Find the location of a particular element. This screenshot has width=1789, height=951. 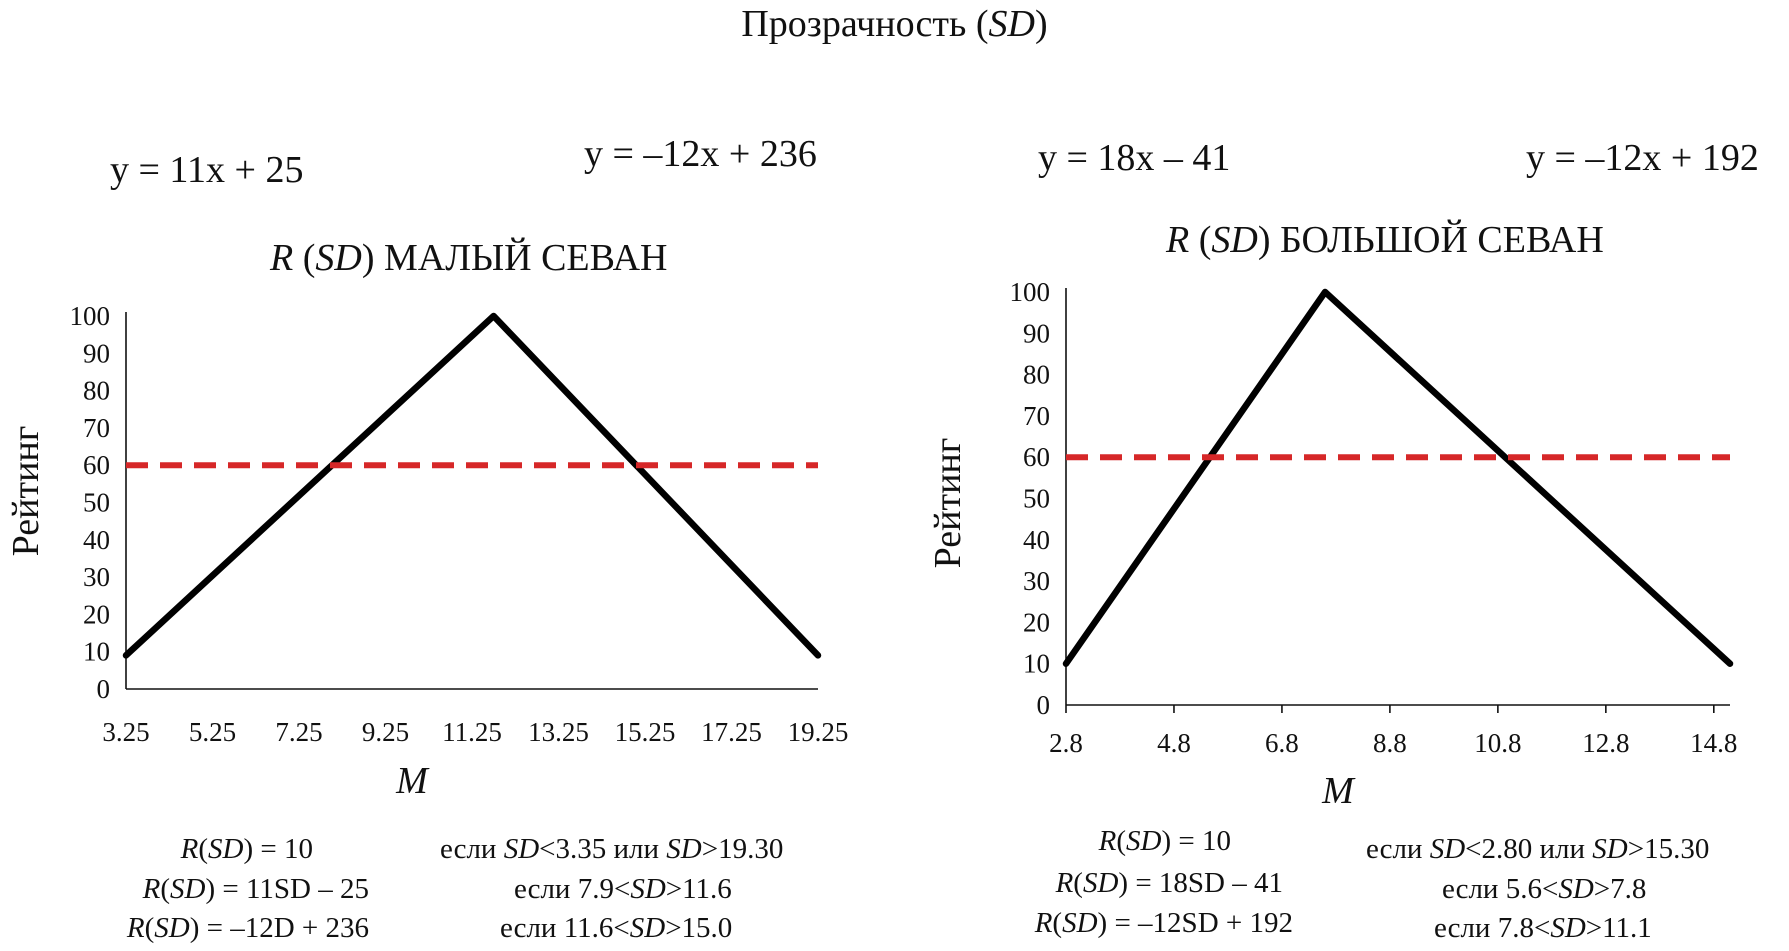

page-title: Прозрачность (SD) is located at coordinates (894, 24).